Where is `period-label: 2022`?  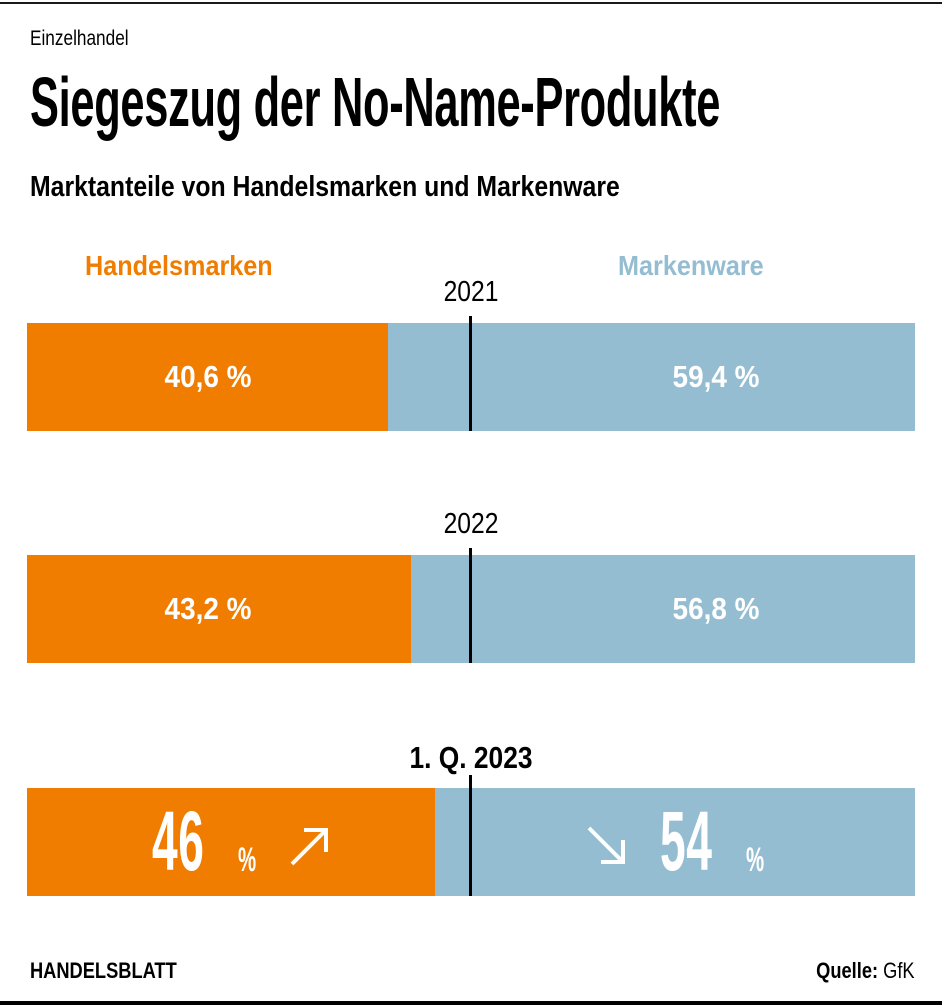
period-label: 2022 is located at coordinates (471, 524).